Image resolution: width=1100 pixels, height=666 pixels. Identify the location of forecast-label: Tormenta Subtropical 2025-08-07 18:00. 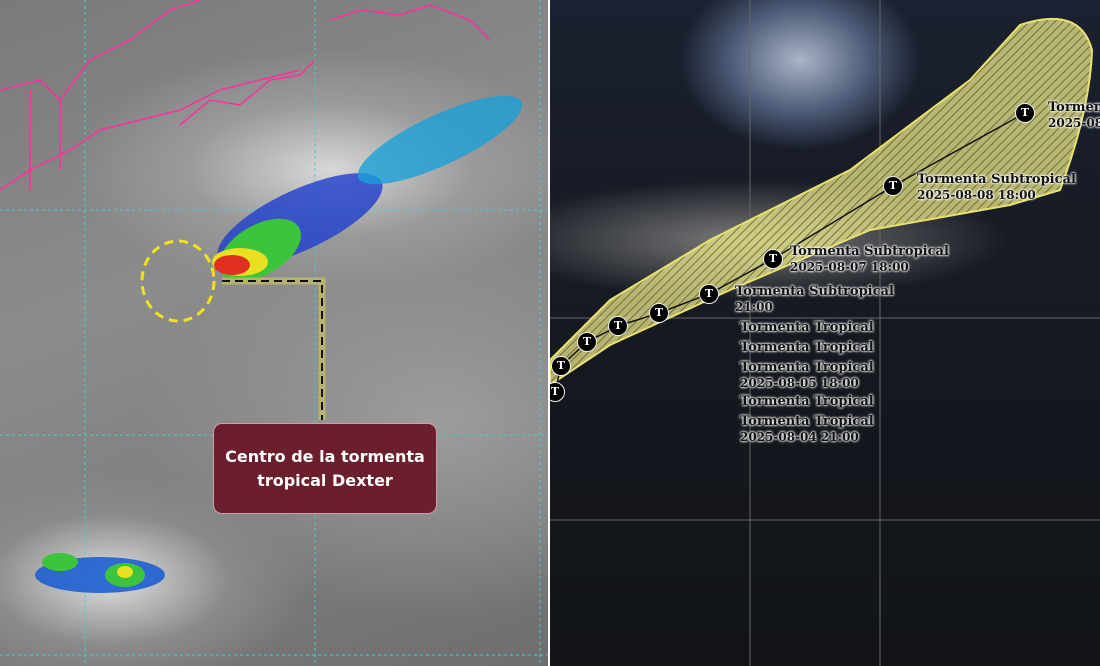
(869, 259).